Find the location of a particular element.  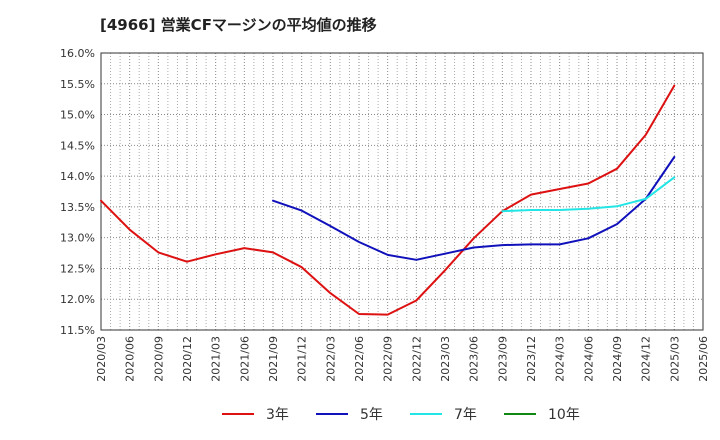

y-tick-label: 11.5% is located at coordinates (77, 330).